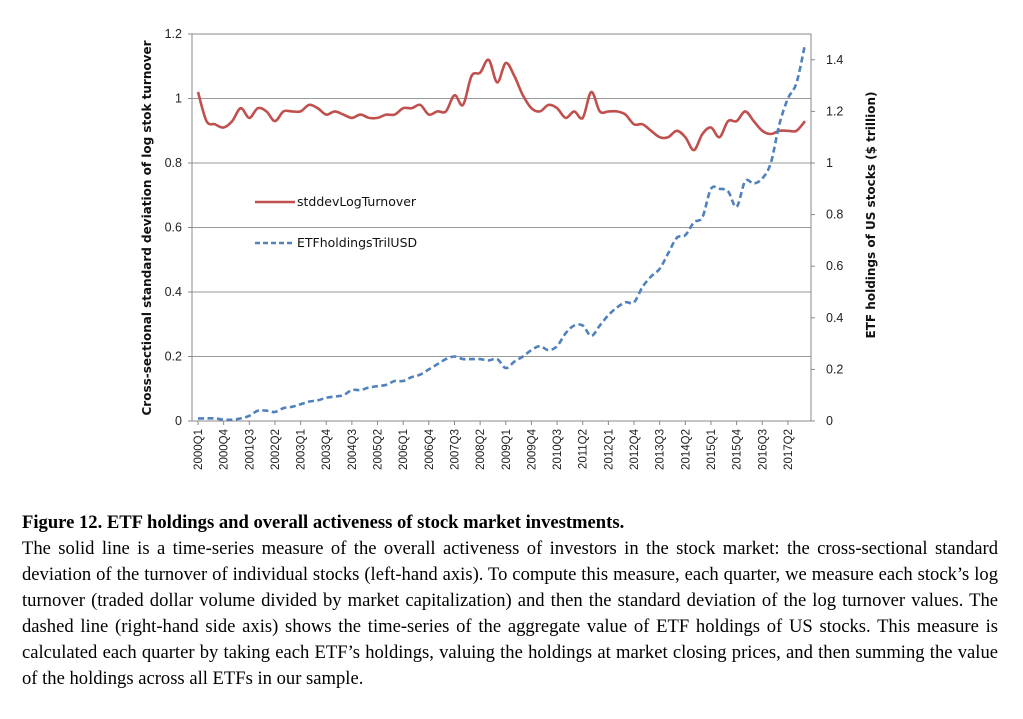  Describe the element at coordinates (871, 215) in the screenshot. I see `right-axis-title: ETF holdings of US stocks ($ trillion)` at that location.